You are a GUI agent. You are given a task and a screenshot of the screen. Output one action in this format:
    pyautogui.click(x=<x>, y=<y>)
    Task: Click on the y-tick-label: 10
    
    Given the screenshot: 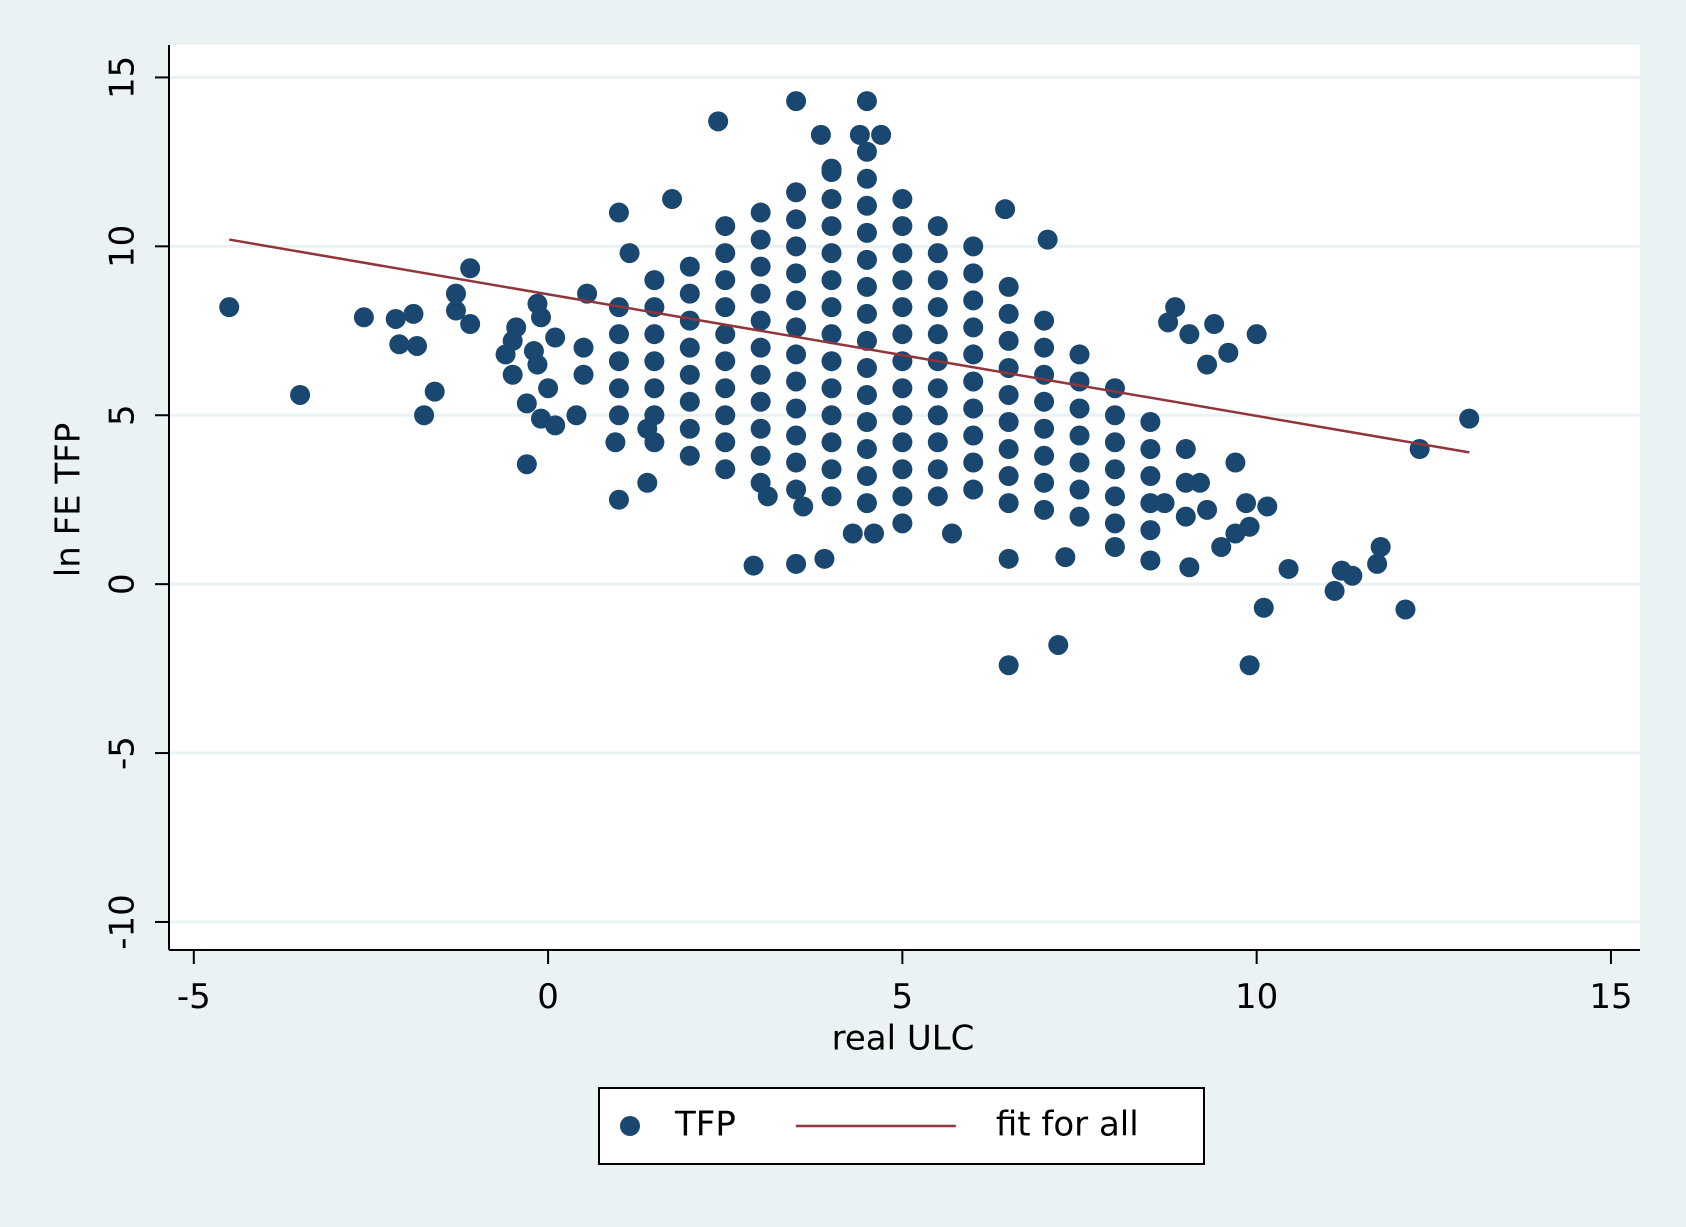 What is the action you would take?
    pyautogui.click(x=123, y=246)
    